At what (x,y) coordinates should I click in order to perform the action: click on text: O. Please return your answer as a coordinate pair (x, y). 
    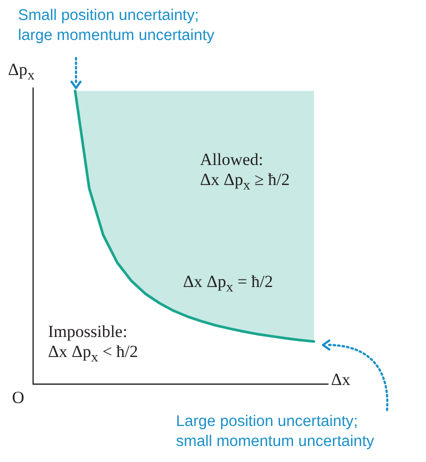
    Looking at the image, I should click on (18, 398).